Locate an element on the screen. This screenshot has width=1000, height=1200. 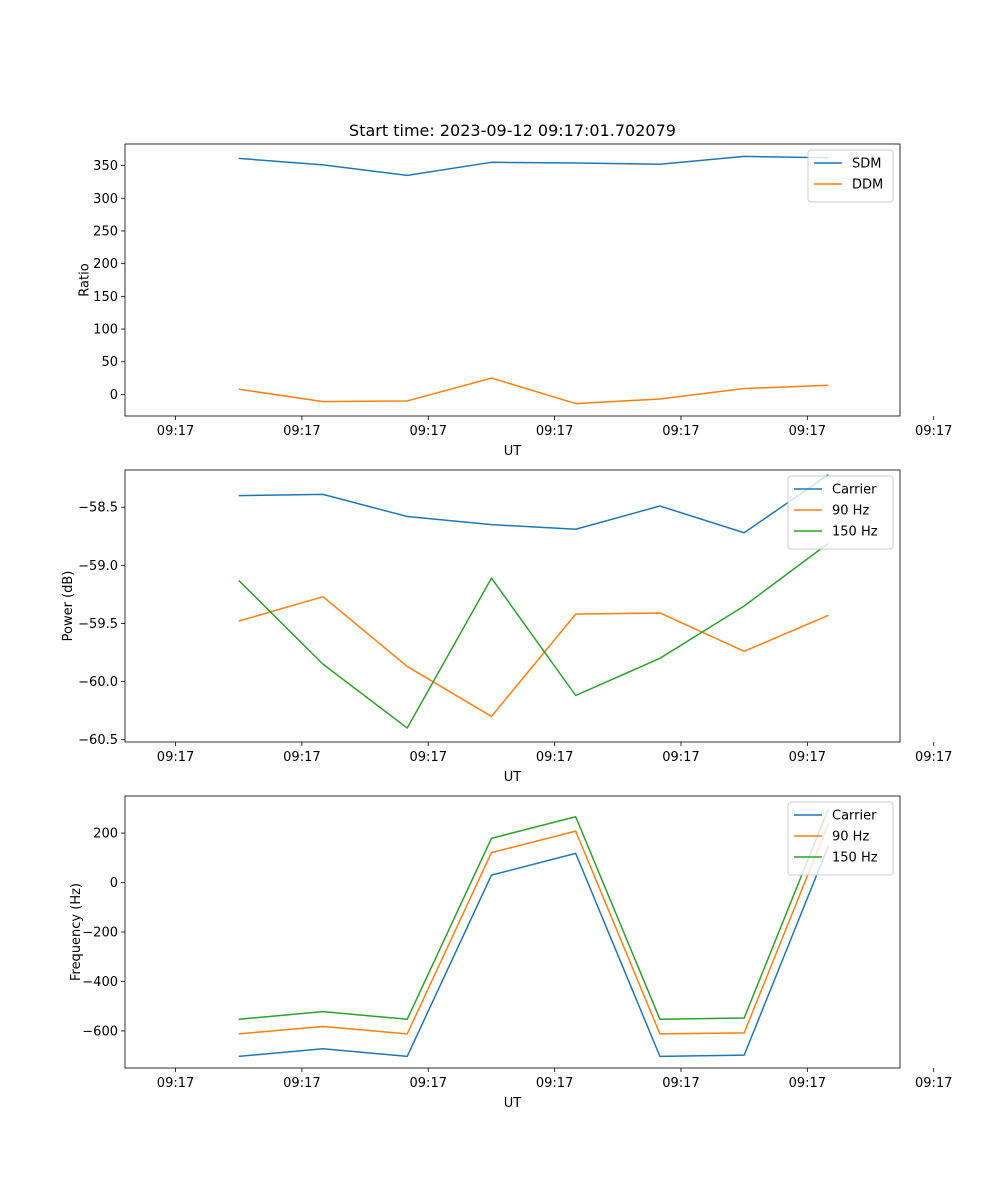
y-tick-label: 100 is located at coordinates (105, 330).